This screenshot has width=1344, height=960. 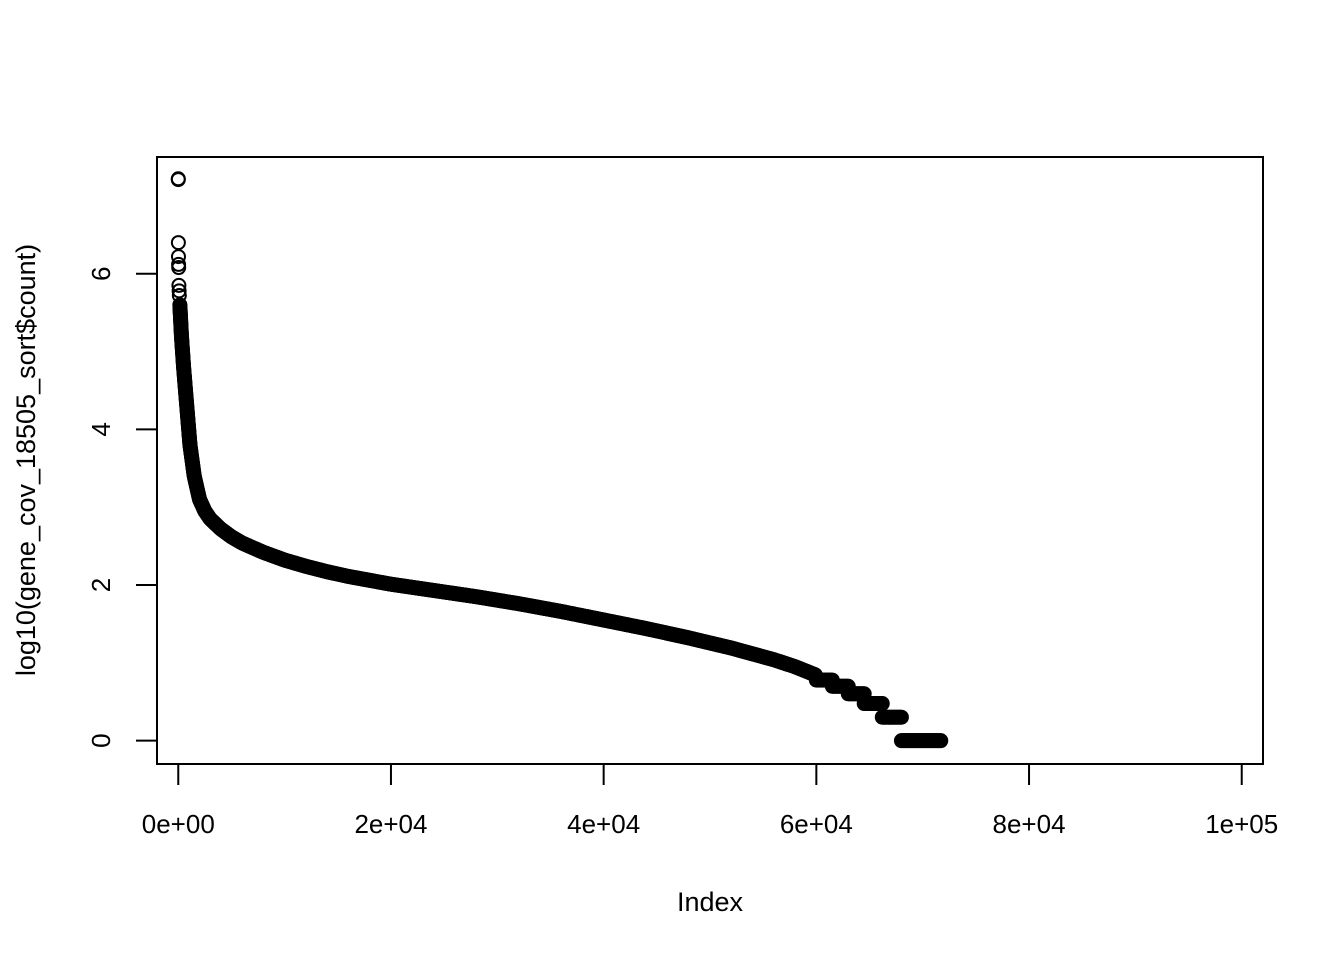 What do you see at coordinates (1241, 824) in the screenshot?
I see `x-tick-label: 1e+05` at bounding box center [1241, 824].